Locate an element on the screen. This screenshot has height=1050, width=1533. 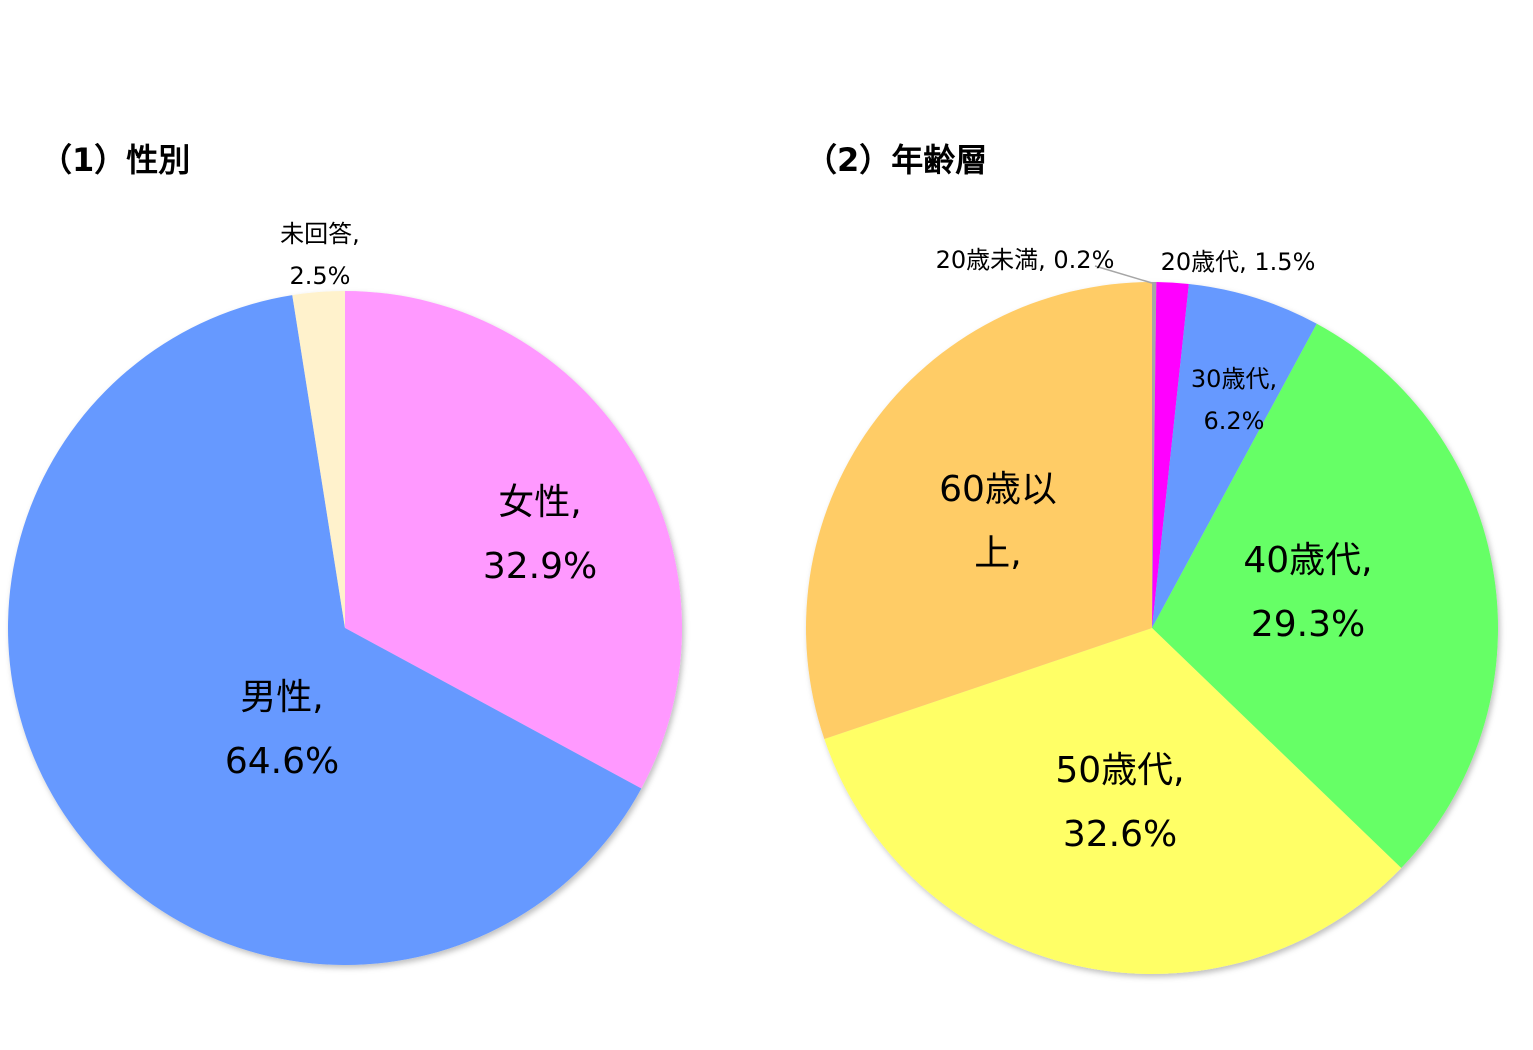
chart-title: （1）性別 is located at coordinates (115, 160).